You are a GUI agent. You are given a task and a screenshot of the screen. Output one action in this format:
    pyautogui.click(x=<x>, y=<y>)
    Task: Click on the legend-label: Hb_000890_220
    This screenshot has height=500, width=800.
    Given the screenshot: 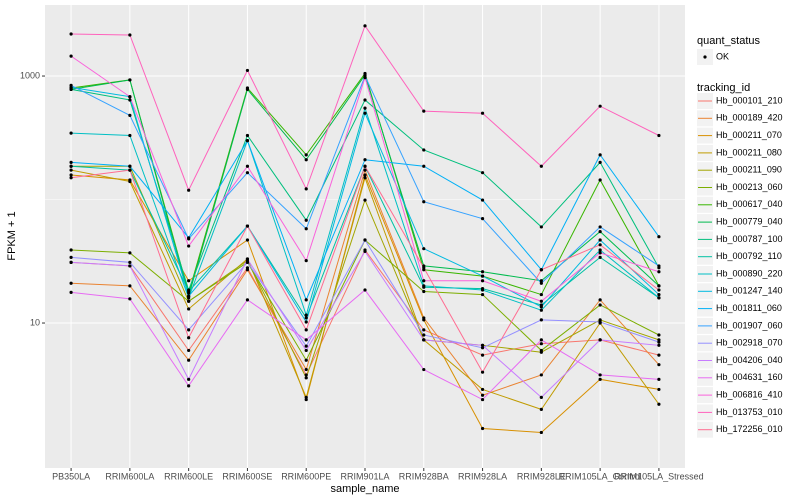 What is the action you would take?
    pyautogui.click(x=749, y=273)
    